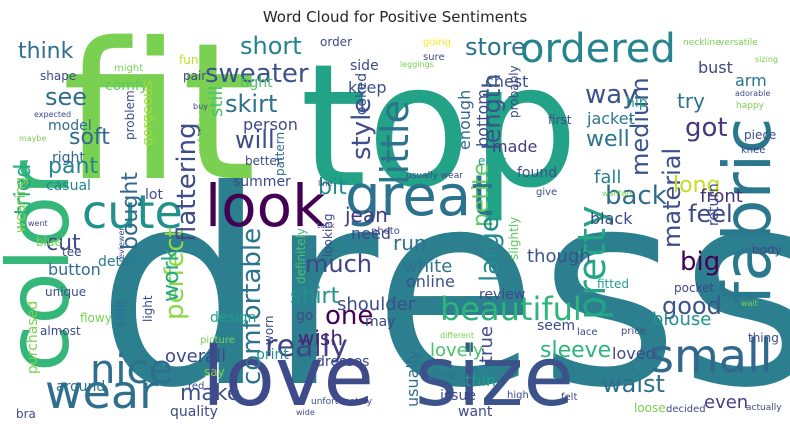  I want to click on word-purchased: purchased, so click(33, 337).